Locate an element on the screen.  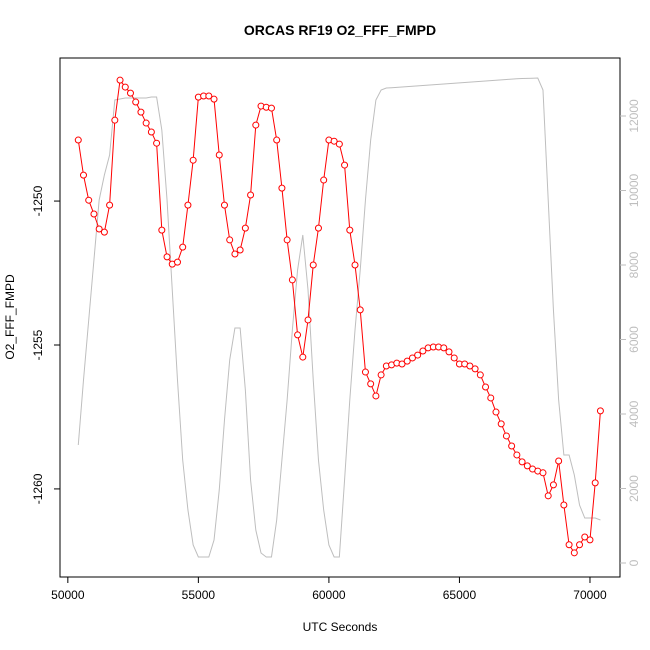
y2-tick-label: 12000 is located at coordinates (634, 116).